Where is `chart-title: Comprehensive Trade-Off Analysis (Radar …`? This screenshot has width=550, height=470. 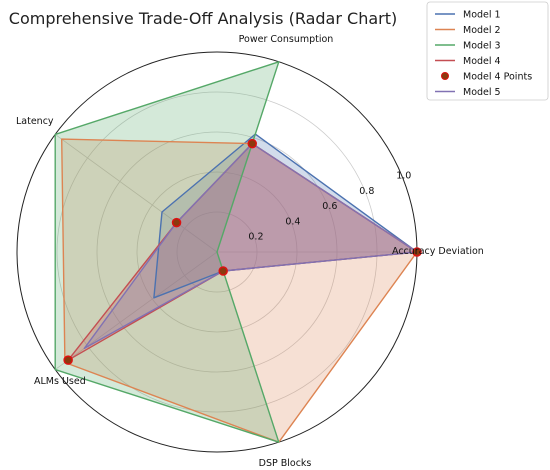
chart-title: Comprehensive Trade-Off Analysis (Radar … is located at coordinates (203, 18).